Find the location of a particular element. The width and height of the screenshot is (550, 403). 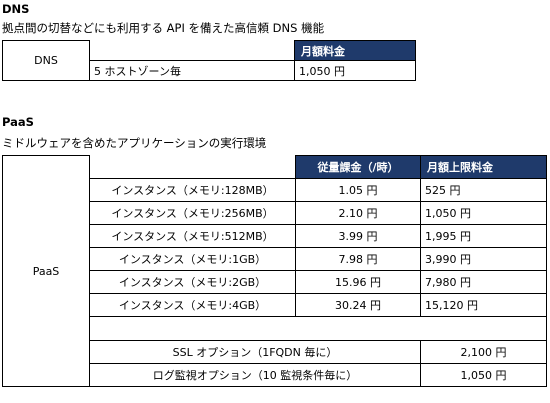

instance-hourly-fee: 3.99 円 is located at coordinates (358, 236).